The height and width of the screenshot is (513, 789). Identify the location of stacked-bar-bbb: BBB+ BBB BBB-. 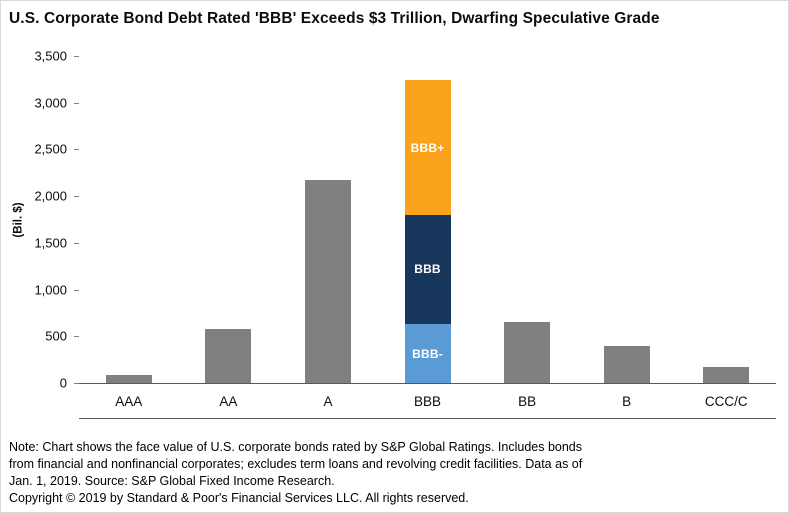
(427, 231).